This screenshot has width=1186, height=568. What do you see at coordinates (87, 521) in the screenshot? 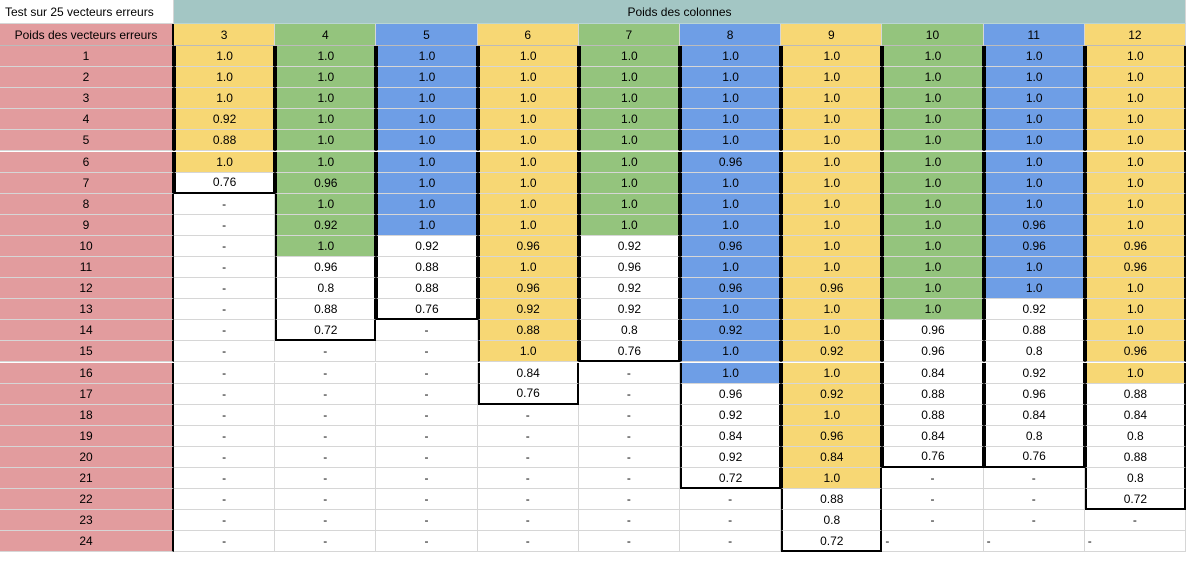
I see `row-label: 23` at bounding box center [87, 521].